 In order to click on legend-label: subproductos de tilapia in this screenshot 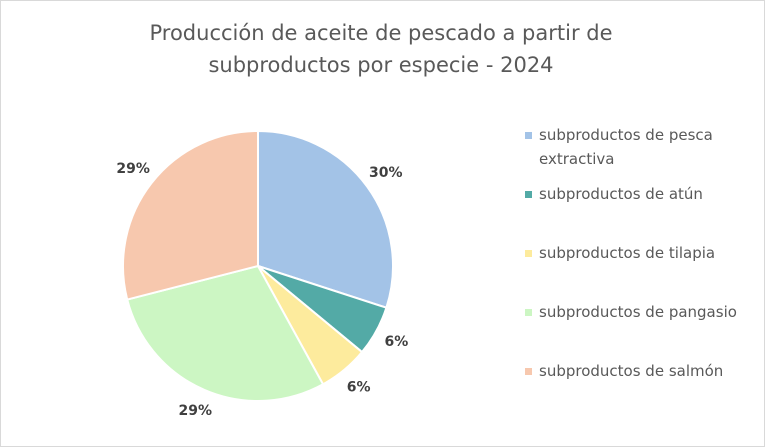, I will do `click(627, 253)`.